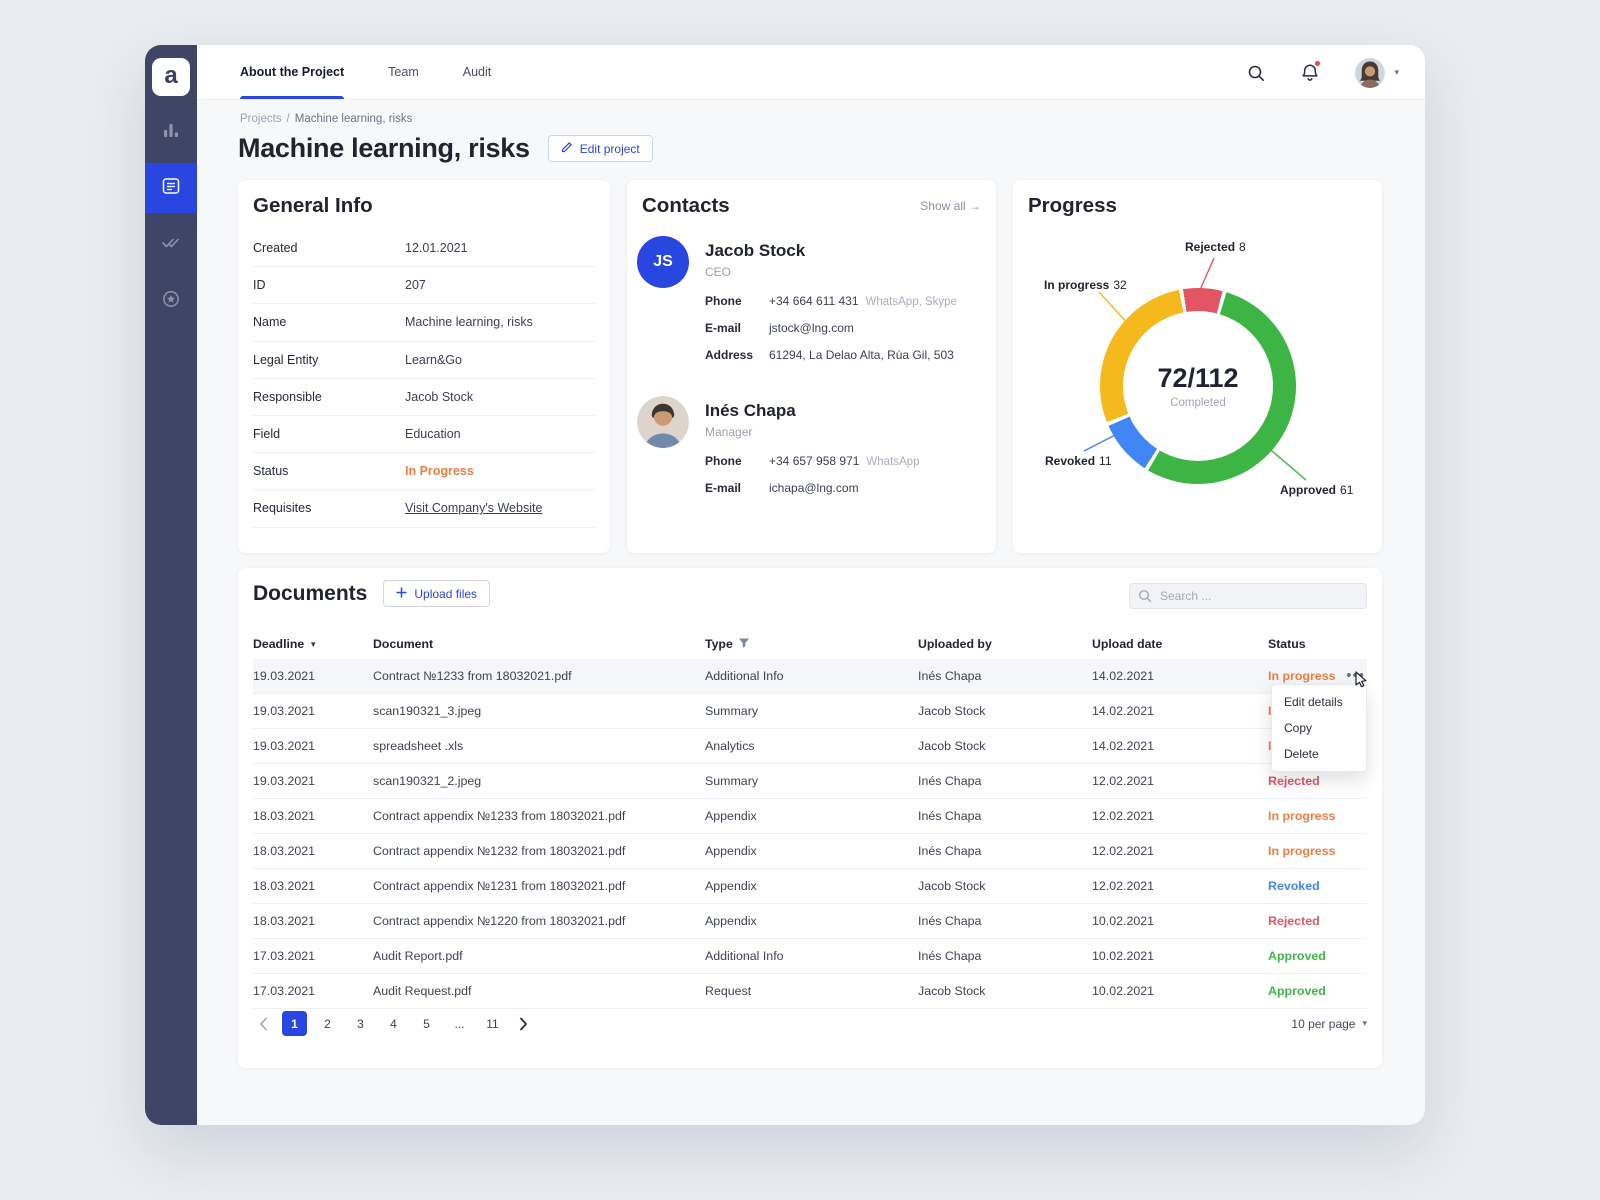  Describe the element at coordinates (1072, 205) in the screenshot. I see `progress-title: Progress` at that location.